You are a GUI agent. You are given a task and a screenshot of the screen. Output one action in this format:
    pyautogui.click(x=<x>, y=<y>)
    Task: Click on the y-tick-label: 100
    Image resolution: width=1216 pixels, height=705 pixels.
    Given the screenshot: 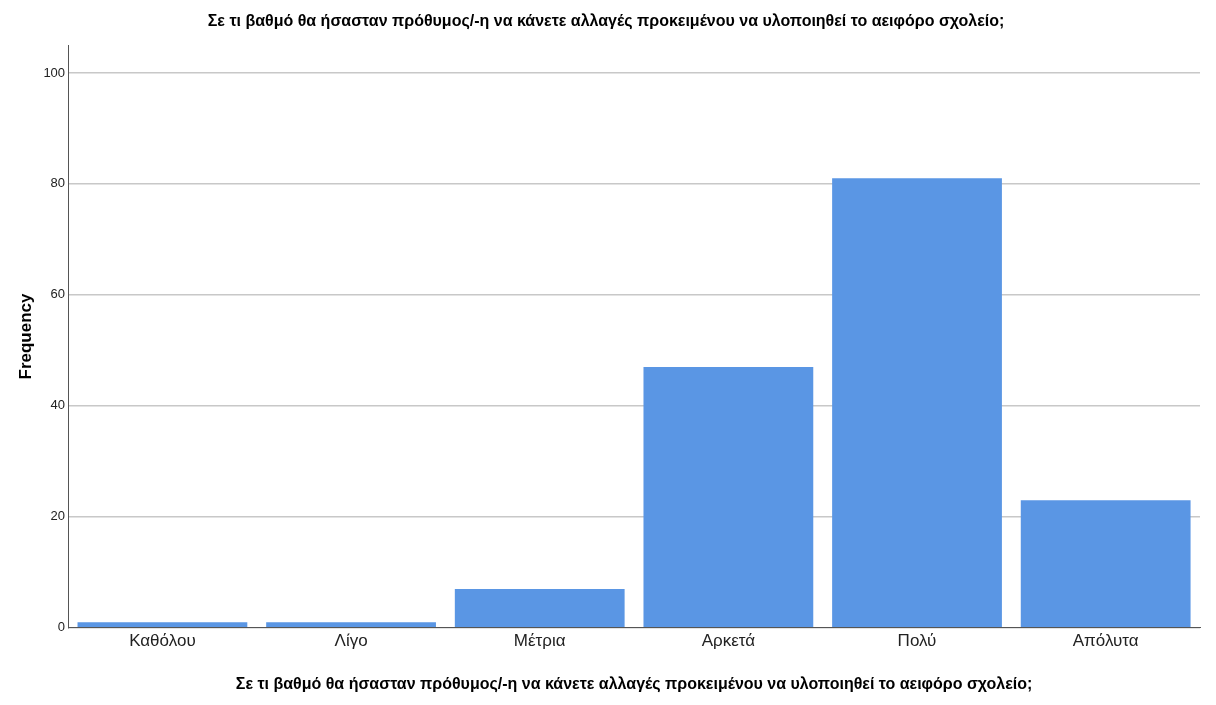 What is the action you would take?
    pyautogui.click(x=54, y=72)
    